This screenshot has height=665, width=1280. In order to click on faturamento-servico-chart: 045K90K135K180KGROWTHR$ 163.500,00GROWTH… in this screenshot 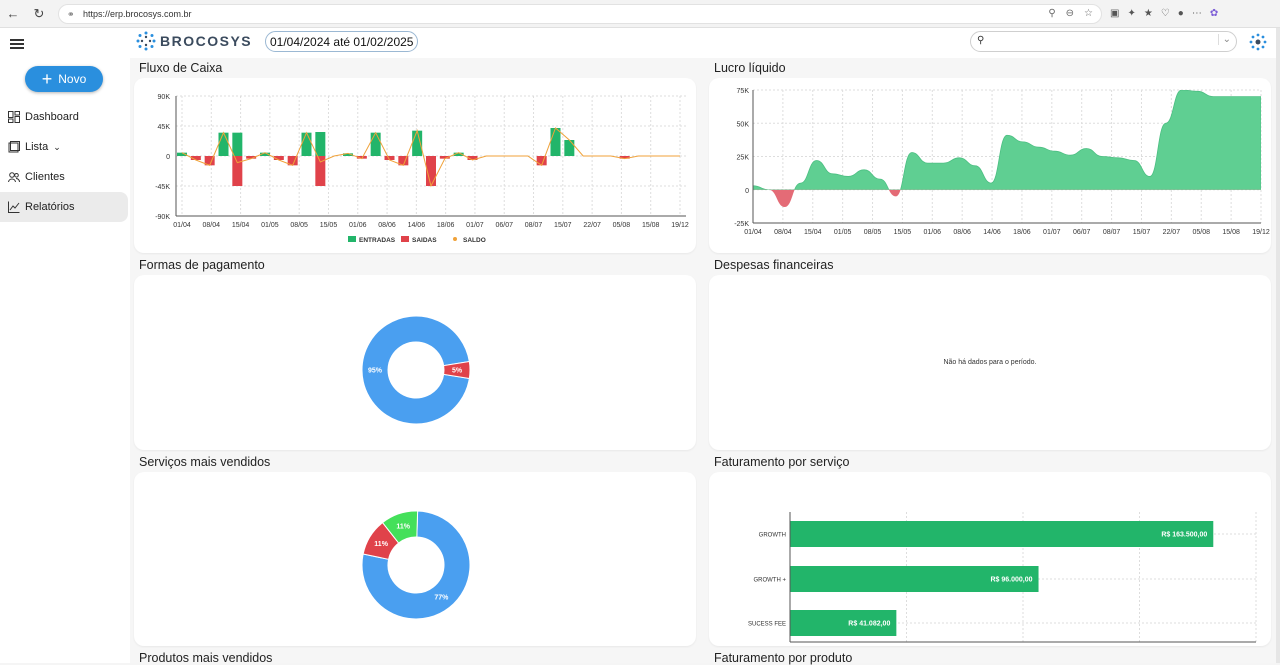, I will do `click(1006, 584)`.